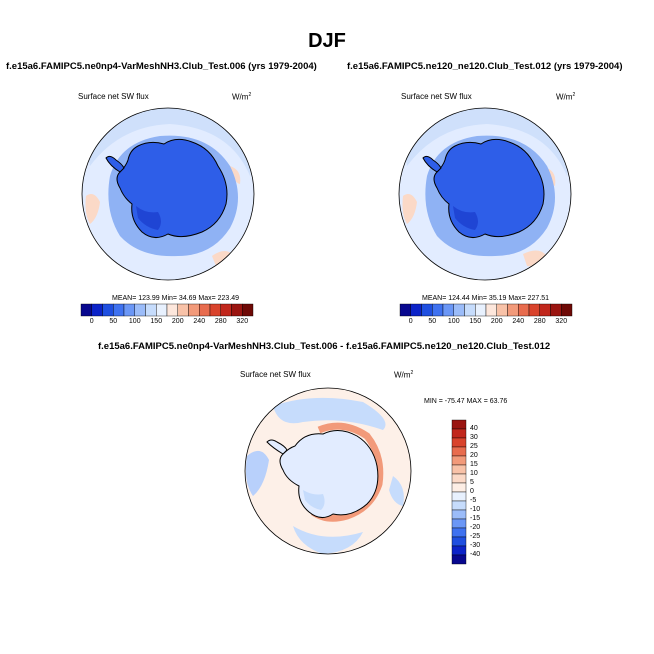 This screenshot has width=654, height=654. What do you see at coordinates (486, 298) in the screenshot?
I see `panel2-stats: MEAN= 124.44 Min= 35.19 Max= 227.51` at bounding box center [486, 298].